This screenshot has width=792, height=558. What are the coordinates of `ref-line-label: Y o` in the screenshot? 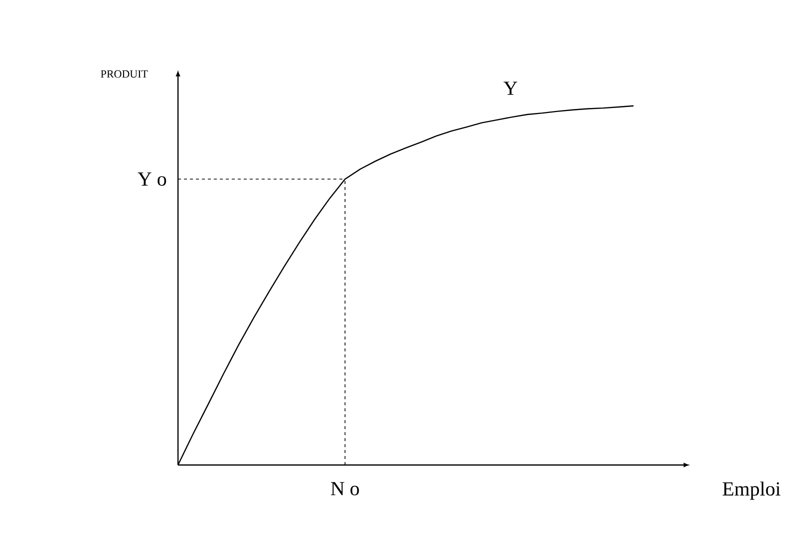 It's located at (152, 179).